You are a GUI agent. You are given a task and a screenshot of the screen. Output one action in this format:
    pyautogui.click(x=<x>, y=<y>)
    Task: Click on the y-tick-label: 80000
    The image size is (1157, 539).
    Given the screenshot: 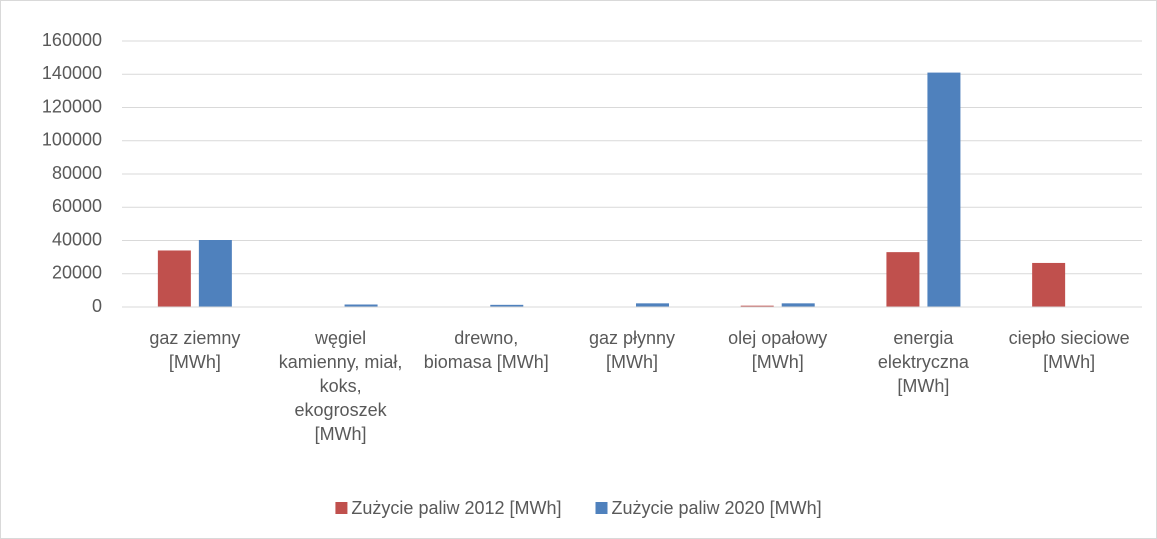 What is the action you would take?
    pyautogui.click(x=77, y=173)
    